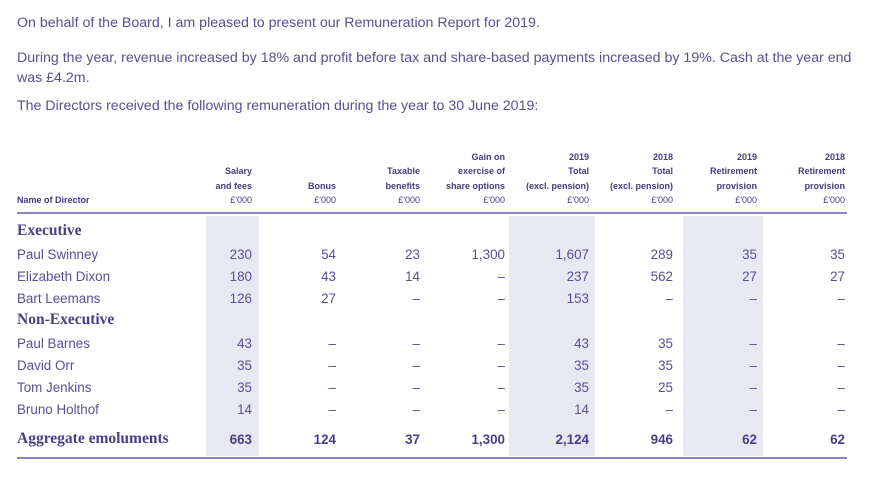  What do you see at coordinates (488, 157) in the screenshot?
I see `column-header-line: Gain on` at bounding box center [488, 157].